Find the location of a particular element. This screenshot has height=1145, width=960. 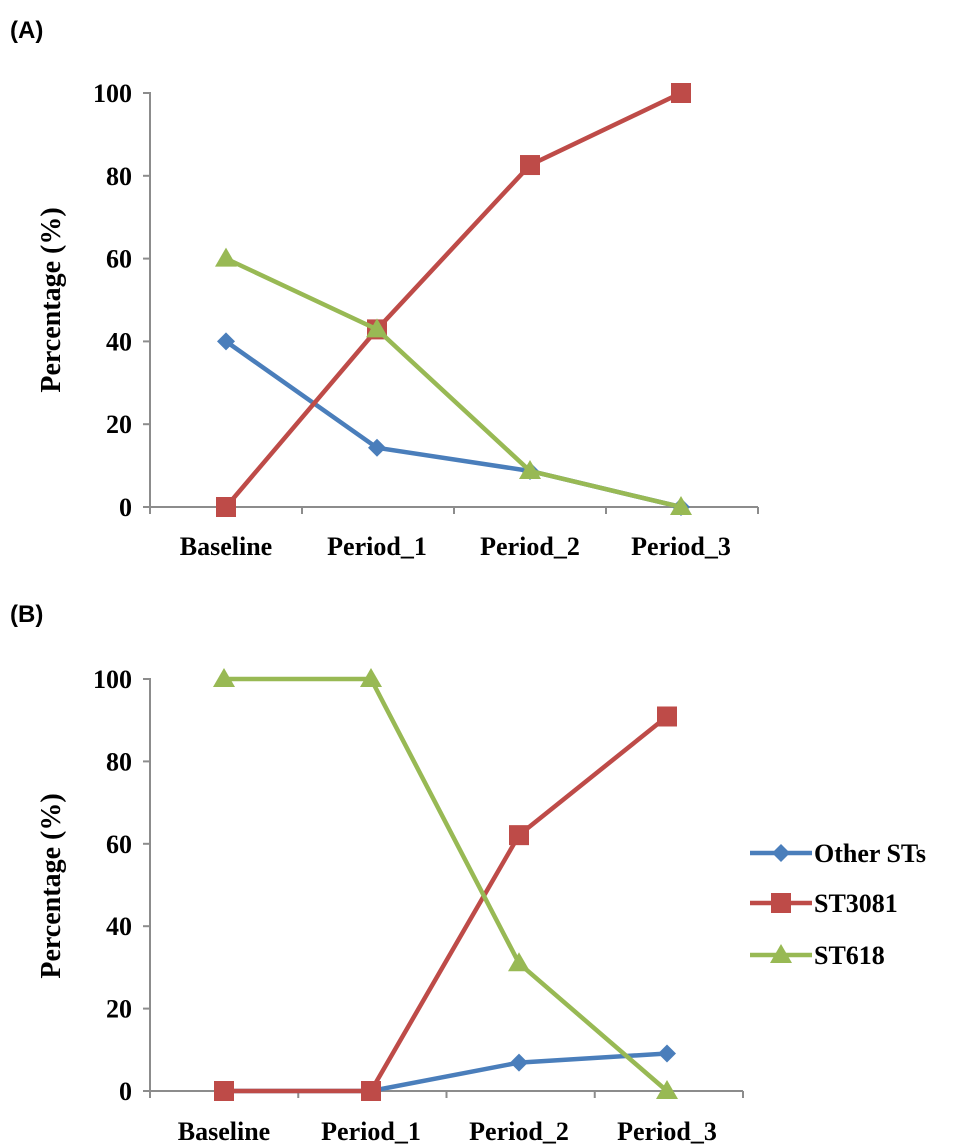

panel-a-x-tick-label: Period_2 is located at coordinates (530, 546).